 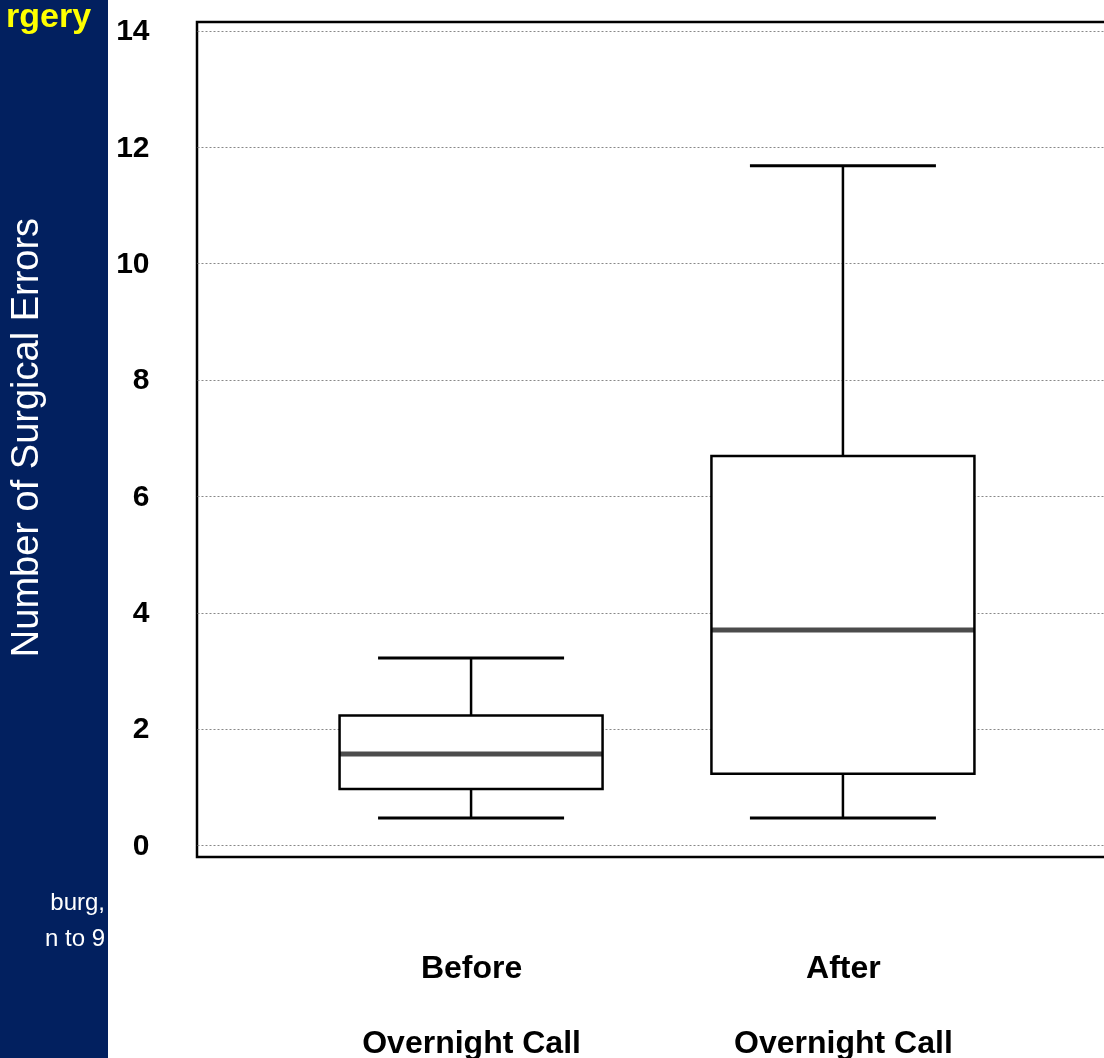 What do you see at coordinates (77, 902) in the screenshot?
I see `text: burg,` at bounding box center [77, 902].